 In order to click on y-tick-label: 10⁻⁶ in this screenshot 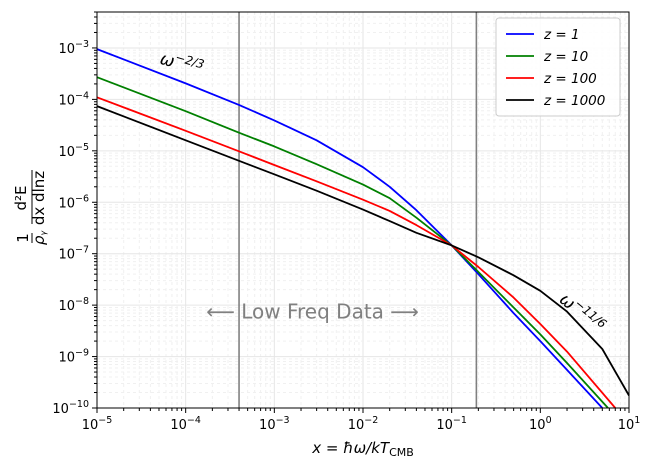, I will do `click(73, 202)`.